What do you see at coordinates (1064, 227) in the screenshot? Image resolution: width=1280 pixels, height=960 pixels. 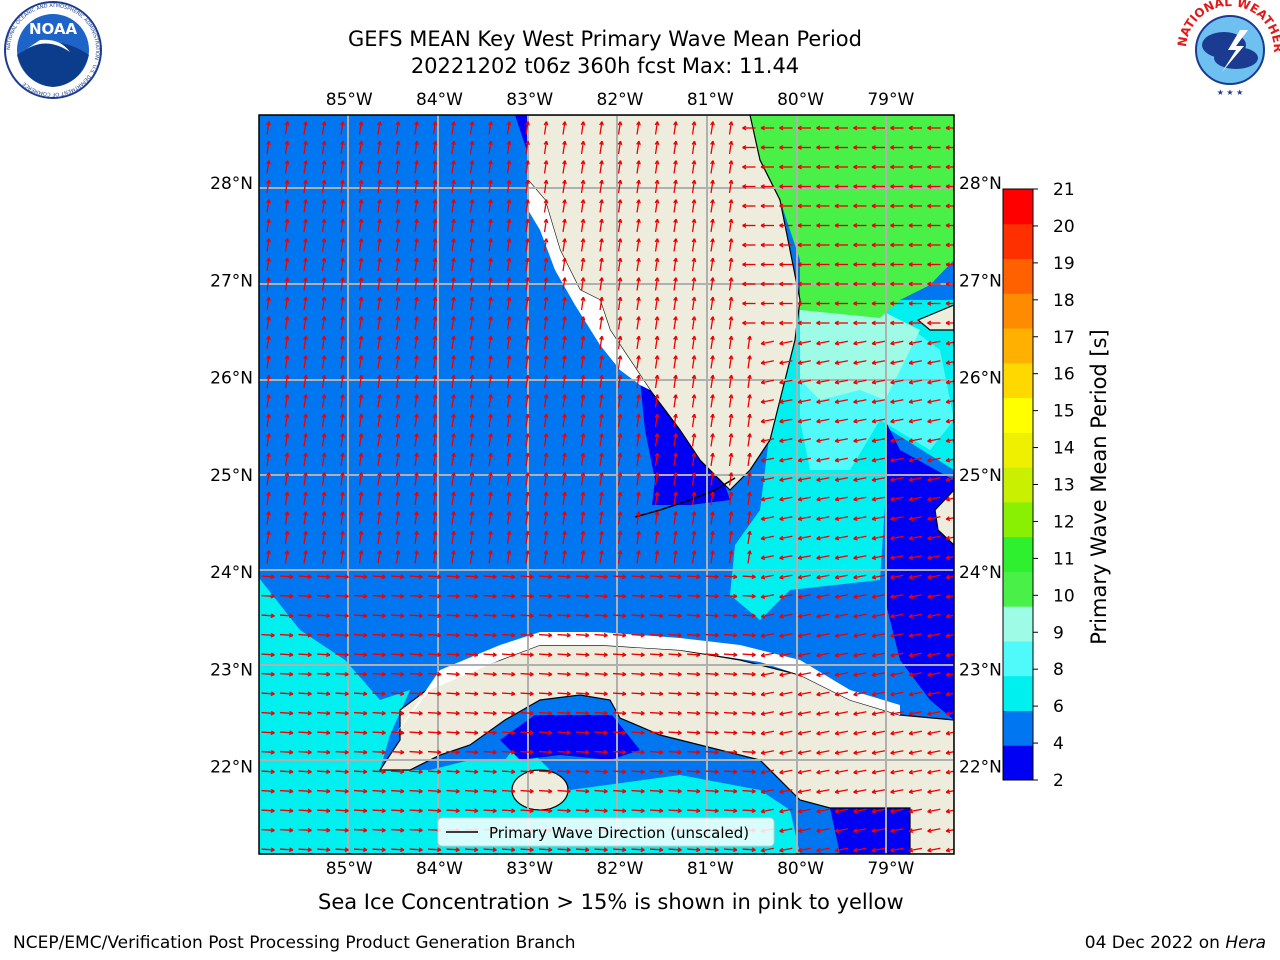 I see `colorbar-tick-label: 20` at bounding box center [1064, 227].